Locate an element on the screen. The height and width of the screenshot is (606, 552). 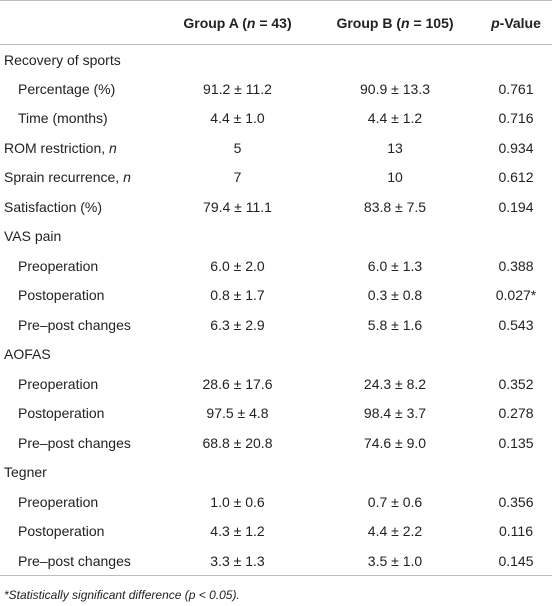
value-cell: 4.4 ± 2.2 is located at coordinates (395, 531).